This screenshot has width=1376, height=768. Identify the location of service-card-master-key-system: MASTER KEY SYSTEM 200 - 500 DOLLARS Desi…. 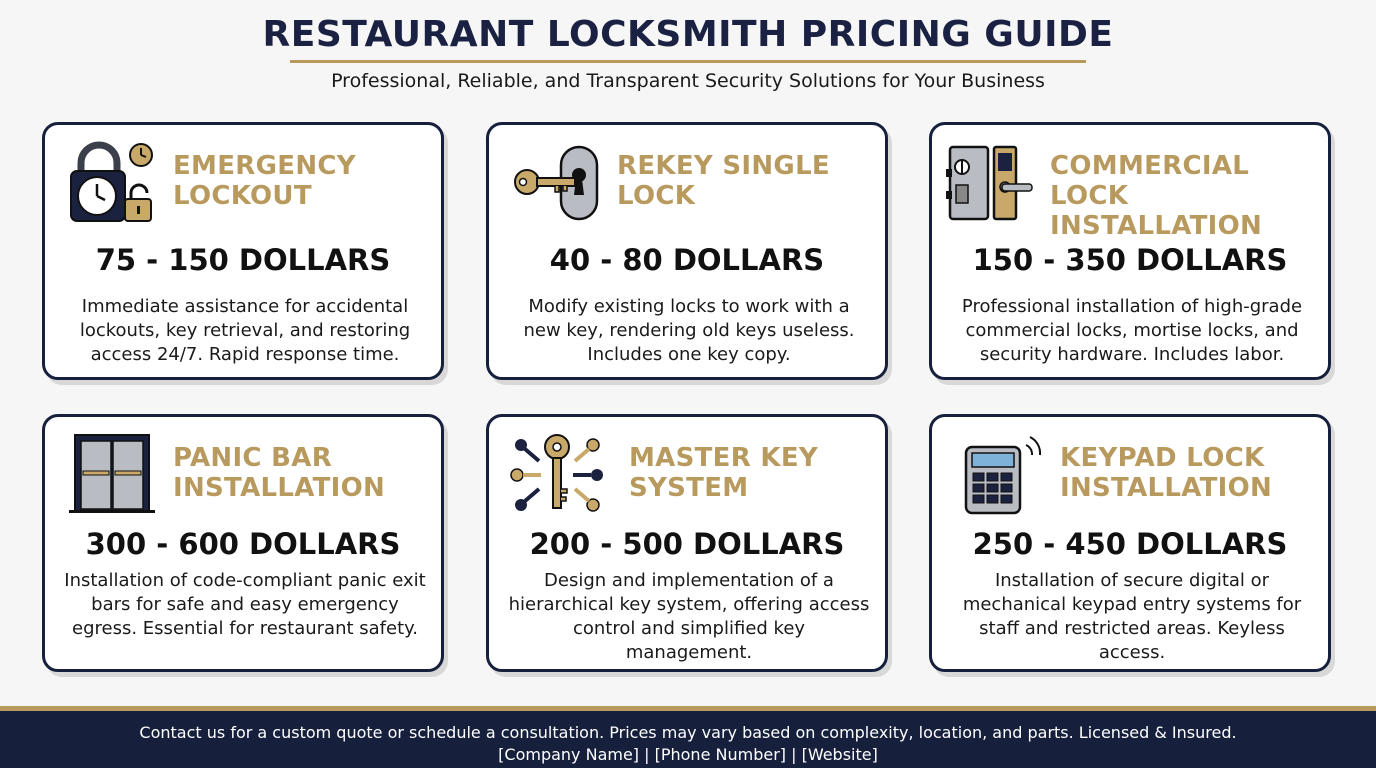
(687, 543).